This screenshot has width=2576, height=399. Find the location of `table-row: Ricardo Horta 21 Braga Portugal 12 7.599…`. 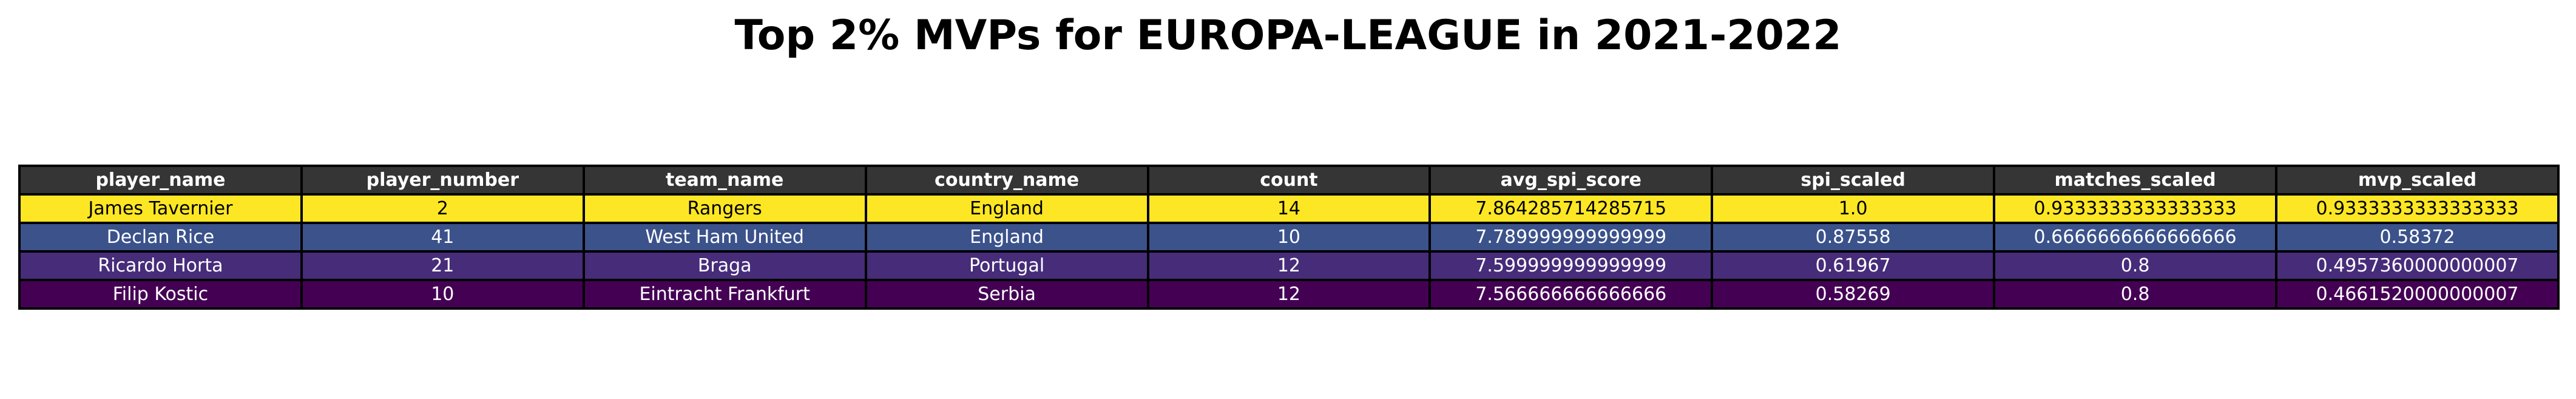

table-row: Ricardo Horta 21 Braga Portugal 12 7.599… is located at coordinates (1289, 266).